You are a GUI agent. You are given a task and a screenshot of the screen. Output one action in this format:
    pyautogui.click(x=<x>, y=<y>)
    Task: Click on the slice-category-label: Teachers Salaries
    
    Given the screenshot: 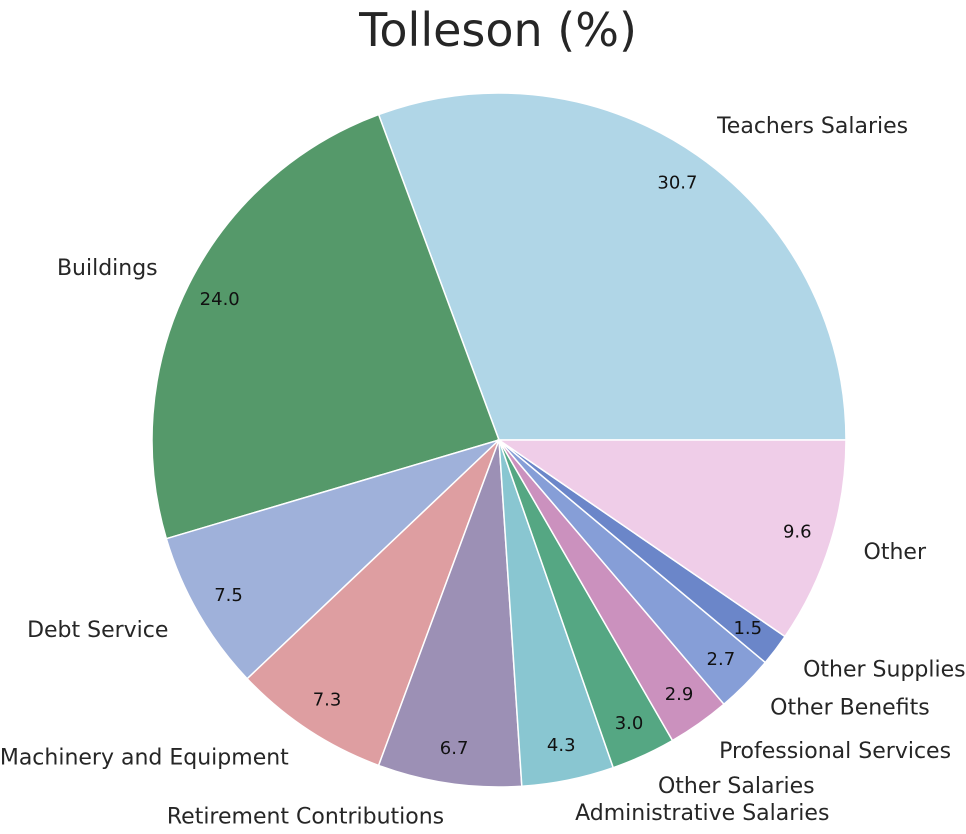 What is the action you would take?
    pyautogui.click(x=812, y=126)
    